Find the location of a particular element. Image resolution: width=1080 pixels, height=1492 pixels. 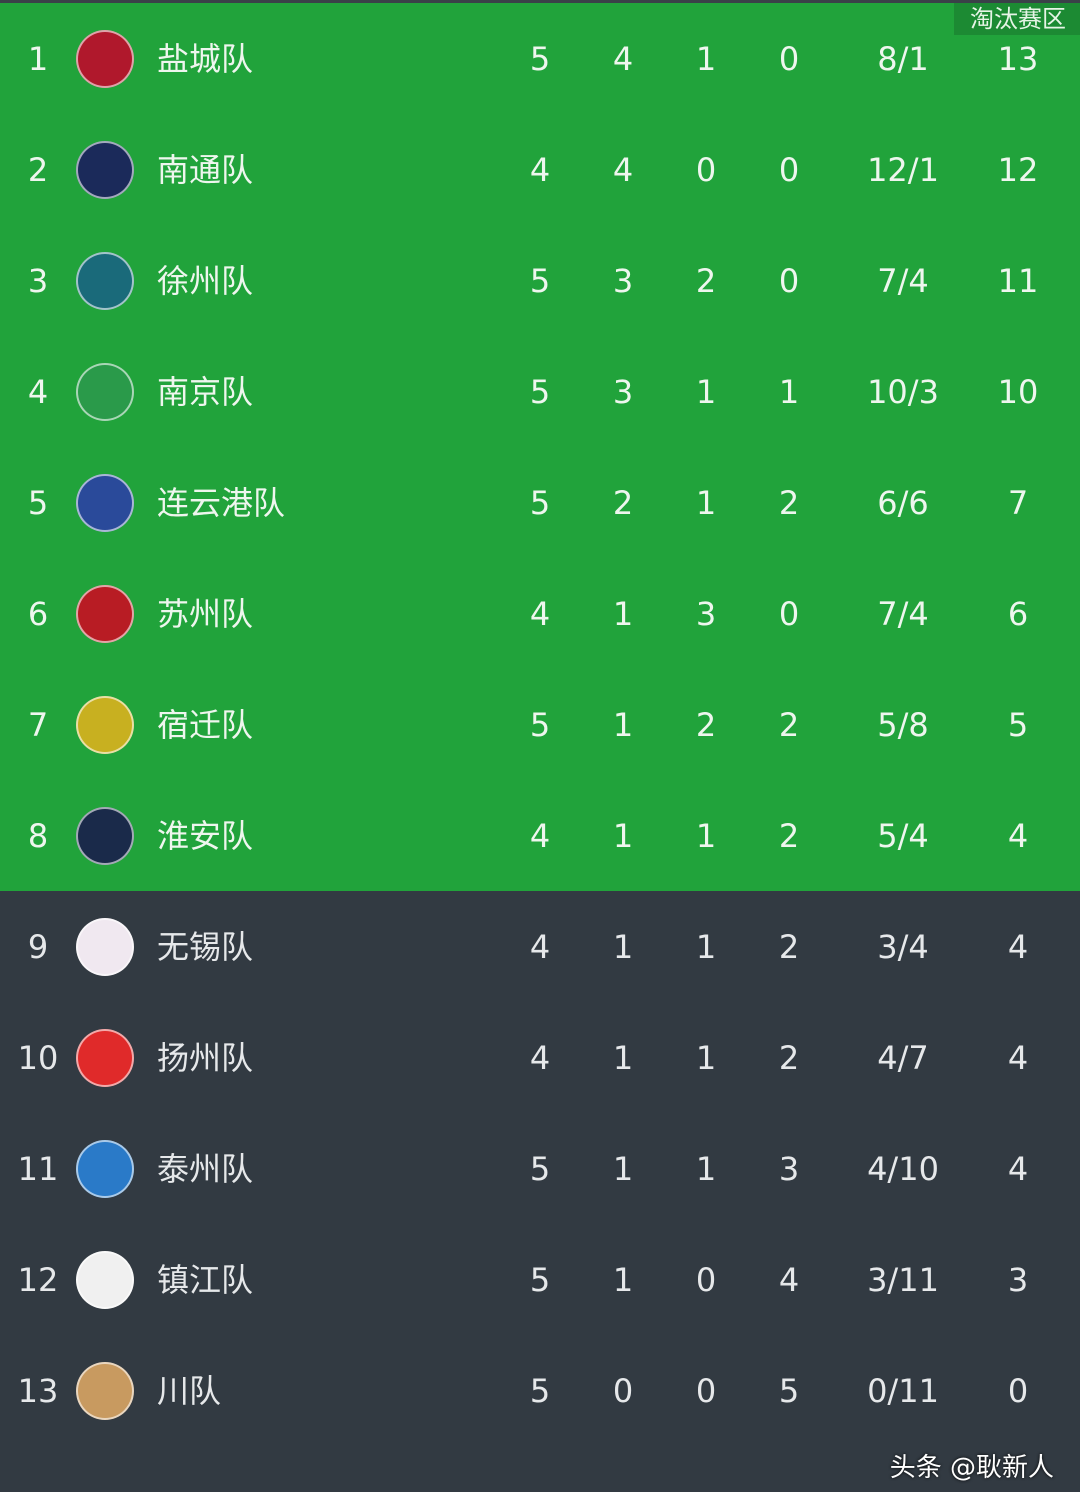

table-row: 5 连云港队 5 2 1 2 6/6 7 is located at coordinates (540, 502).